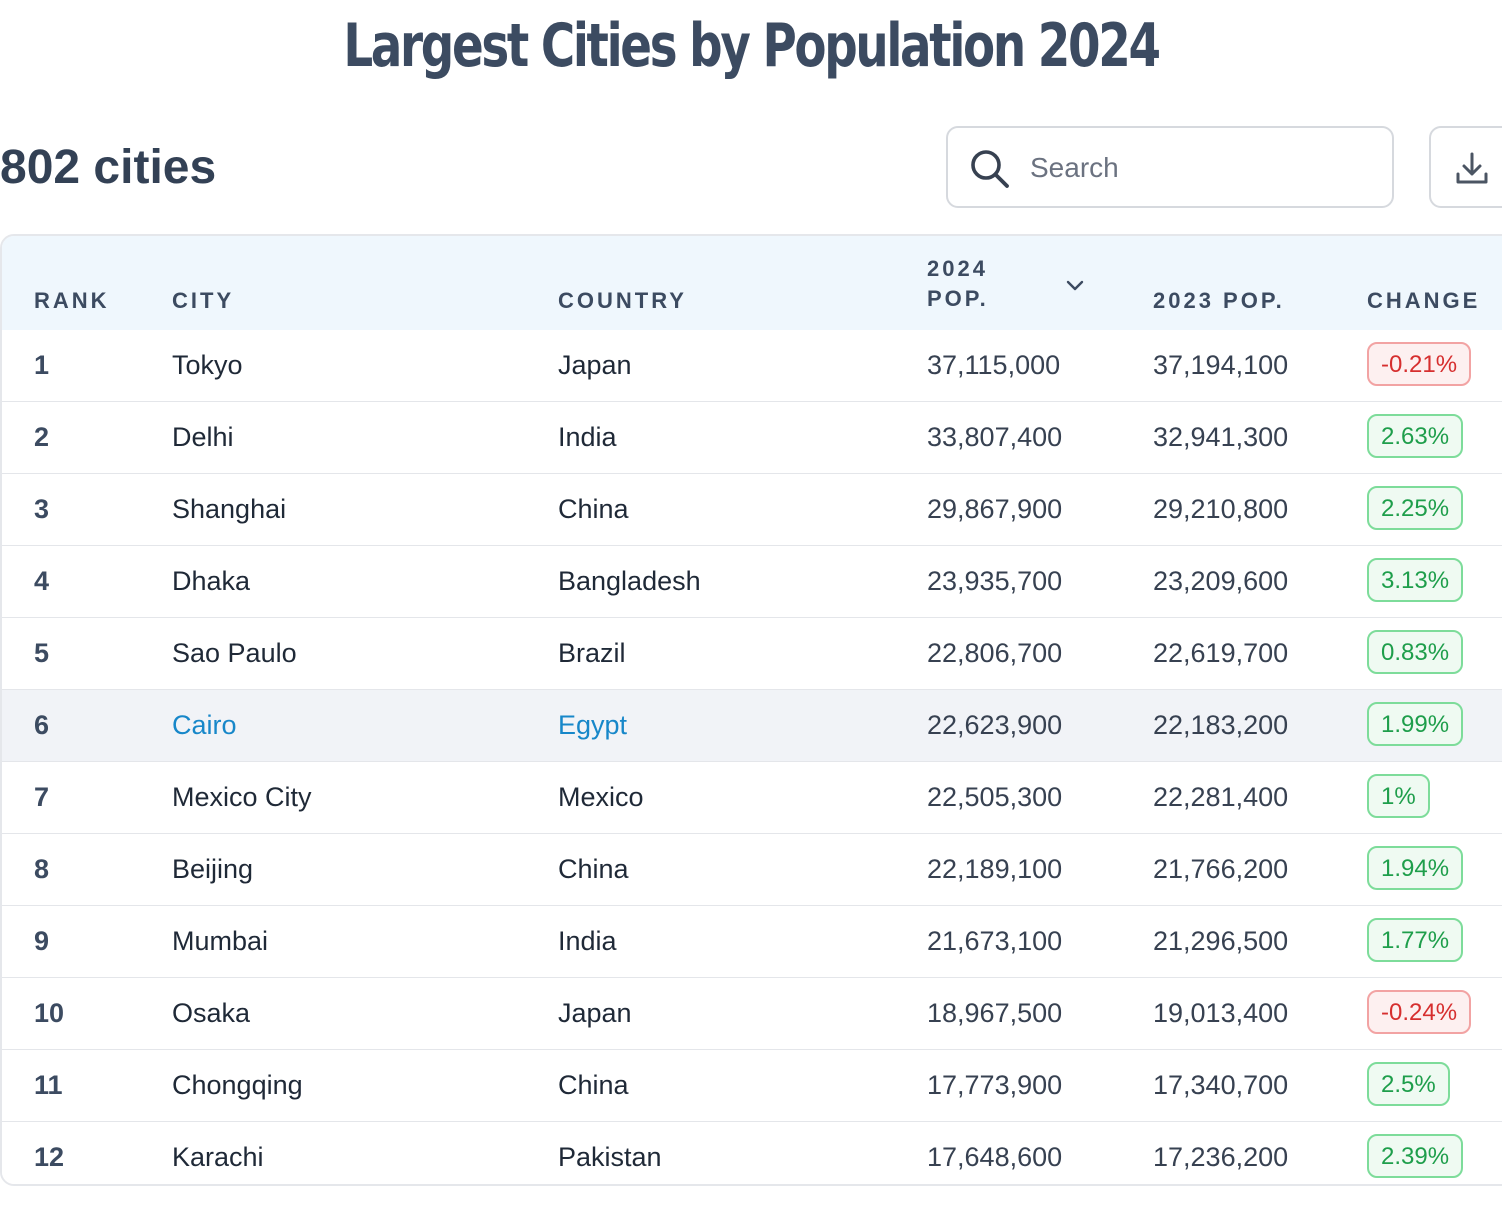 The image size is (1502, 1206). What do you see at coordinates (1415, 1156) in the screenshot?
I see `change-badge: 2.39%` at bounding box center [1415, 1156].